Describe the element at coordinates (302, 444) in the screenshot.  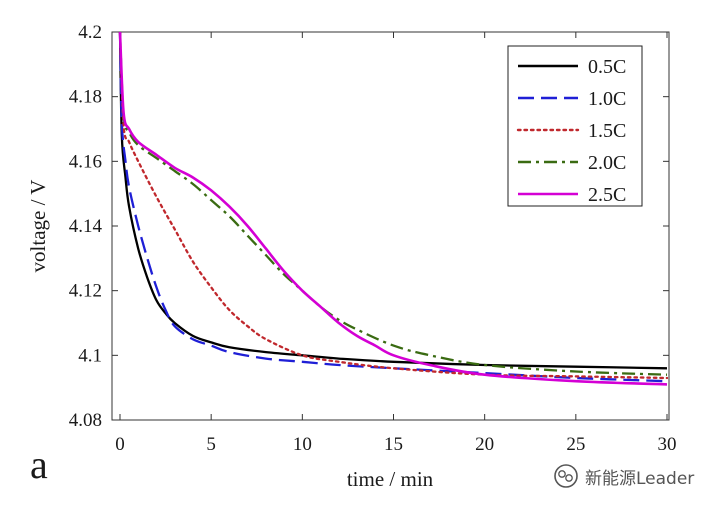
I see `x-tick-label: 10` at that location.